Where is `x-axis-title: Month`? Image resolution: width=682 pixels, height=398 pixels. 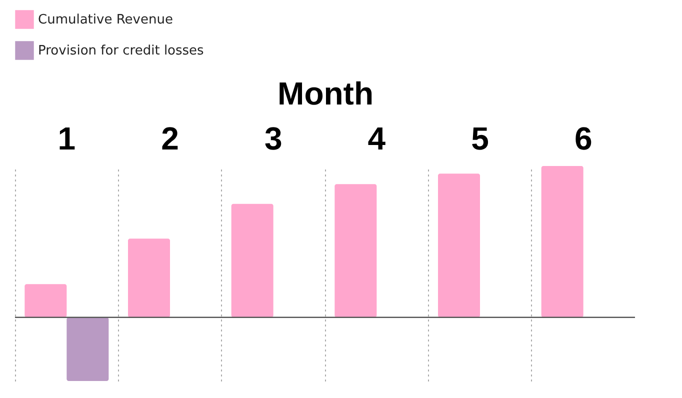
x-axis-title: Month is located at coordinates (326, 94).